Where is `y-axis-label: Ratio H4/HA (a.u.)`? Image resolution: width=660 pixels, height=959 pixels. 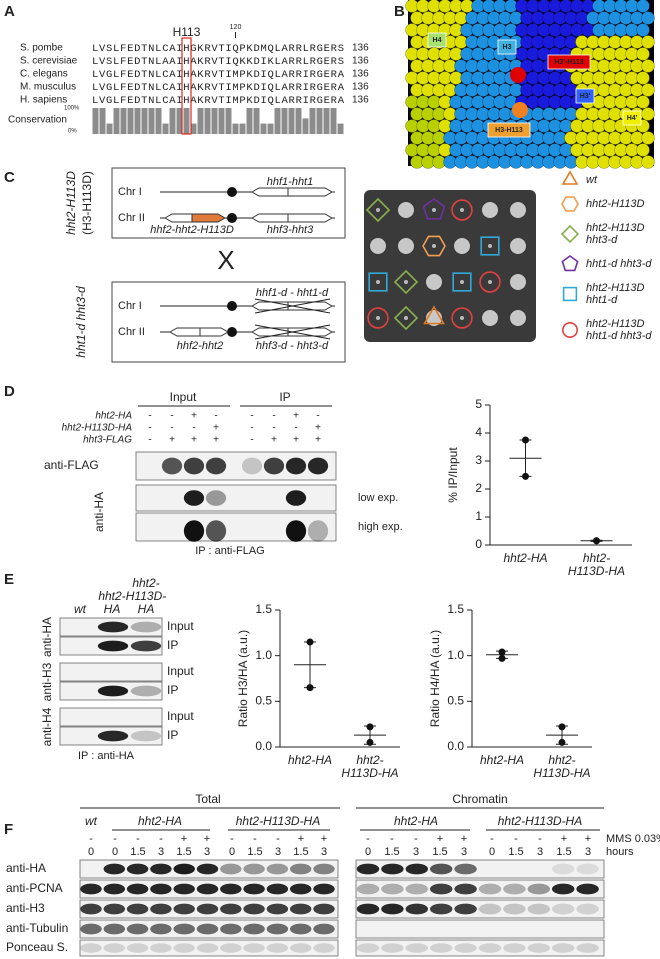 y-axis-label: Ratio H4/HA (a.u.) is located at coordinates (435, 678).